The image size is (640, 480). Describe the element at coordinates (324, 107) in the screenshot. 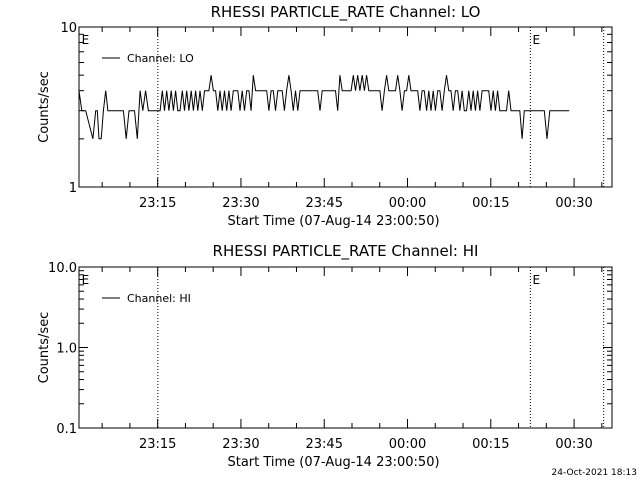

I see `series-line-channel-lo` at that location.